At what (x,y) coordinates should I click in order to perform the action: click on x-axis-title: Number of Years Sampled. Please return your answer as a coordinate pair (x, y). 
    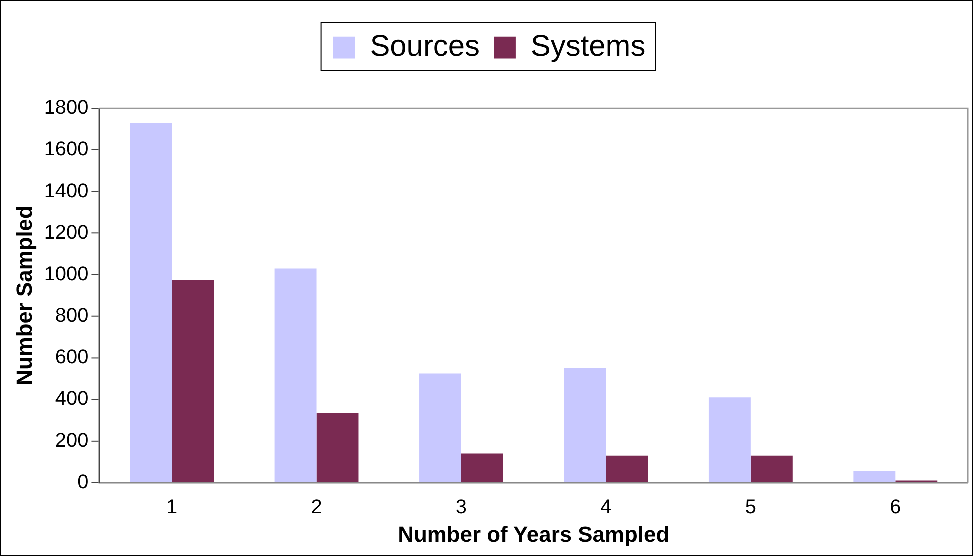
    Looking at the image, I should click on (534, 534).